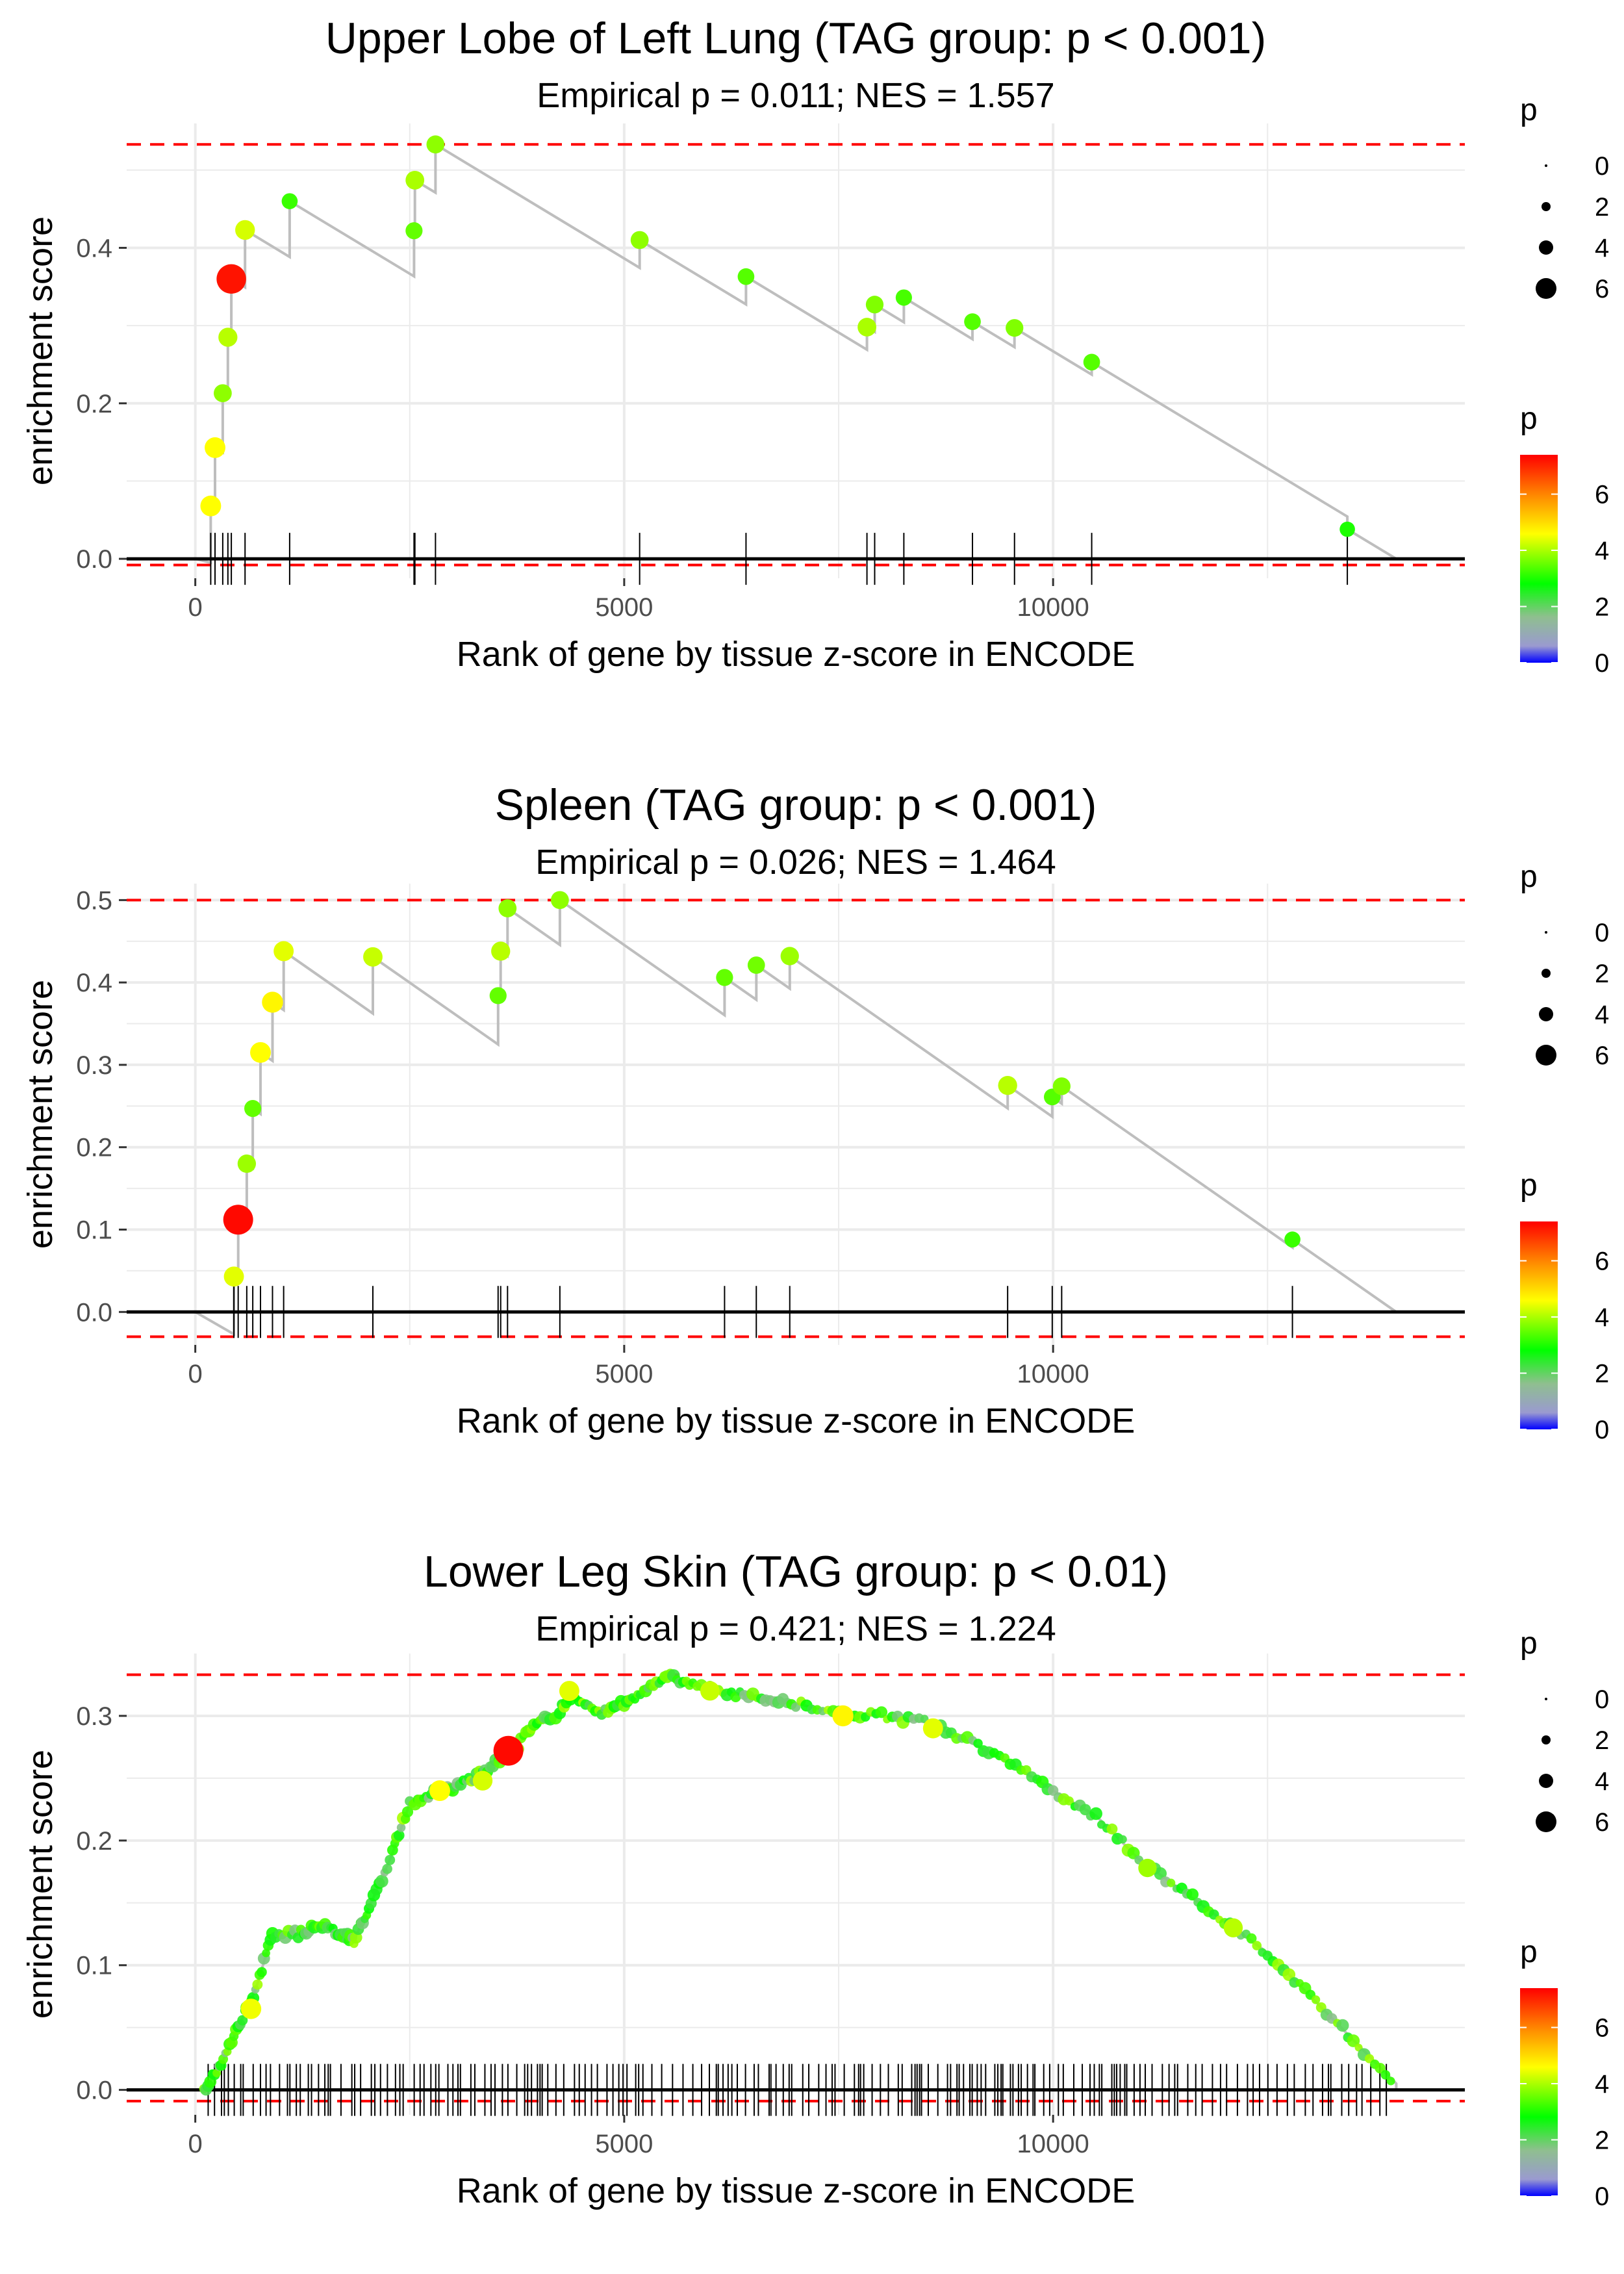 This screenshot has height=2274, width=1624. Describe the element at coordinates (40, 1884) in the screenshot. I see `y-axis-title: enrichment score` at that location.